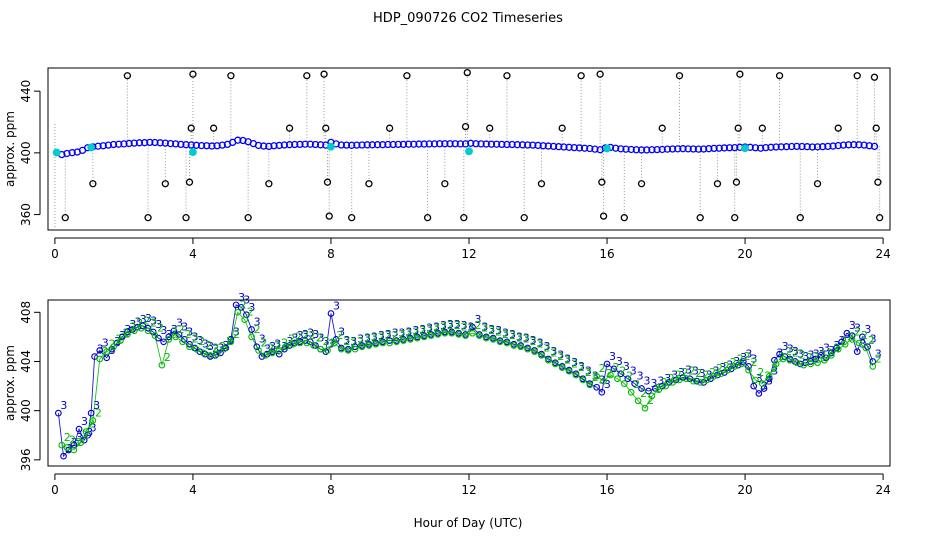 The image size is (936, 545). What do you see at coordinates (606, 490) in the screenshot?
I see `x-tick-label: 16` at bounding box center [606, 490].